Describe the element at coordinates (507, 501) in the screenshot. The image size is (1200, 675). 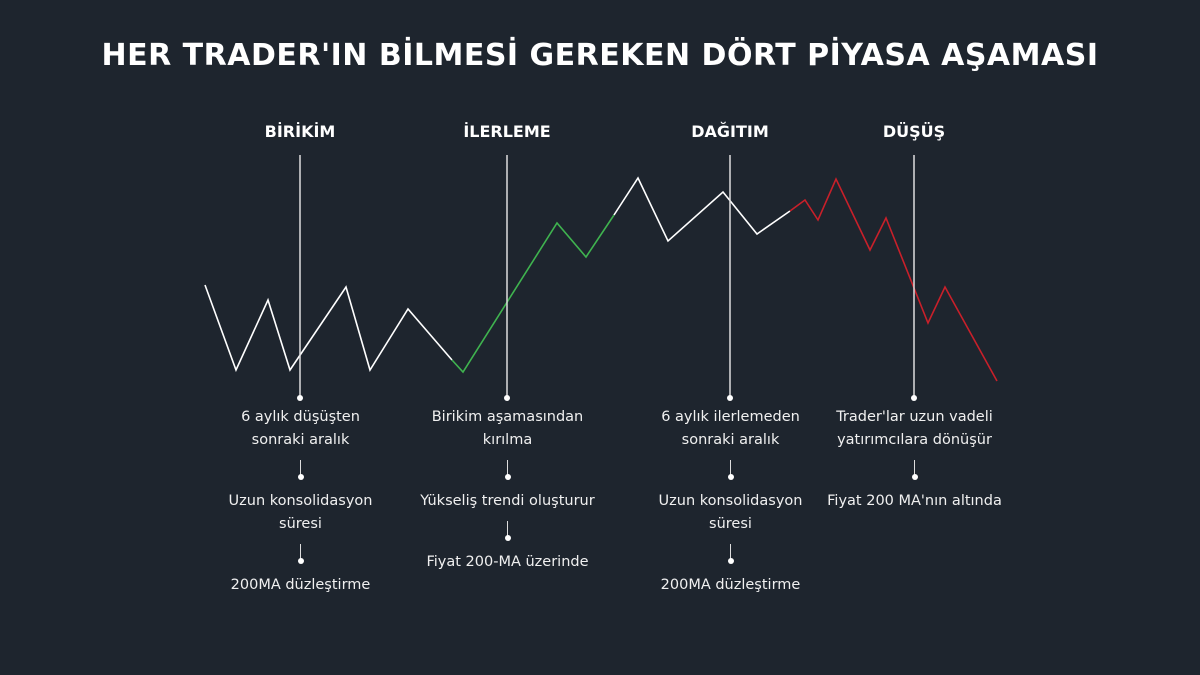
I see `stage-note: Yükseliş trendi oluşturur` at that location.